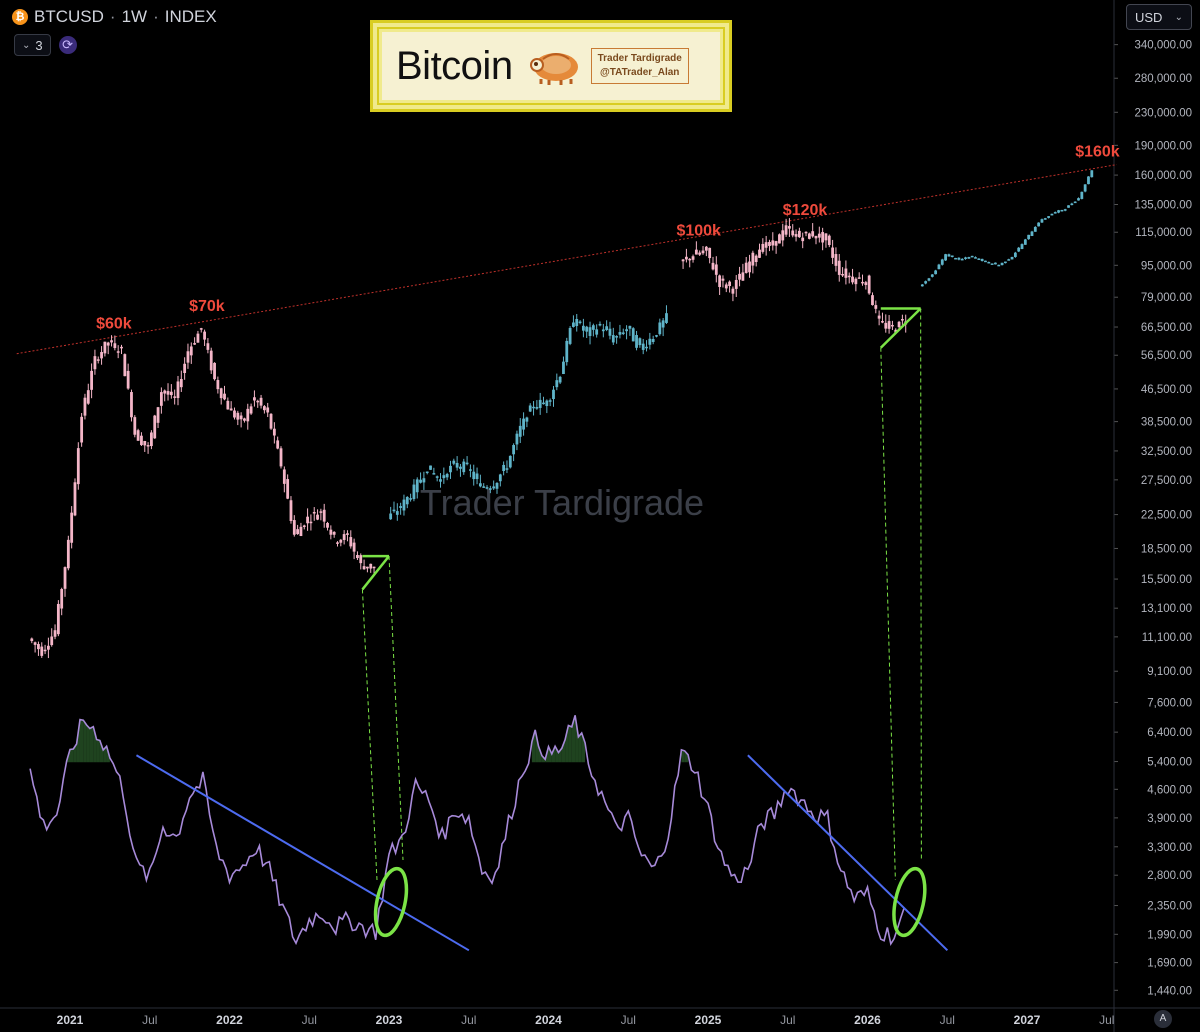 This screenshot has height=1032, width=1200. Describe the element at coordinates (921, 584) in the screenshot. I see `projection-line` at that location.